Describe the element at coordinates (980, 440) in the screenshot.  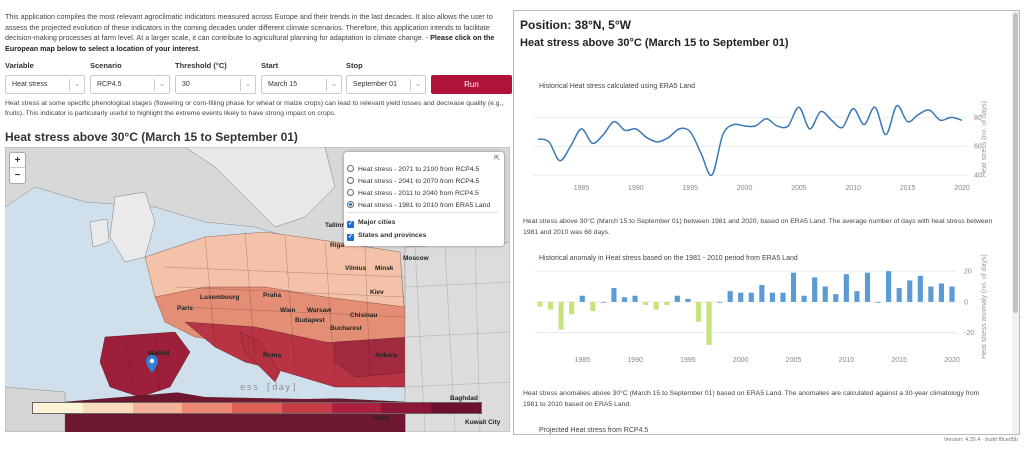
I see `version-text: Version: 4.35.4 - build f8ced5b` at that location.